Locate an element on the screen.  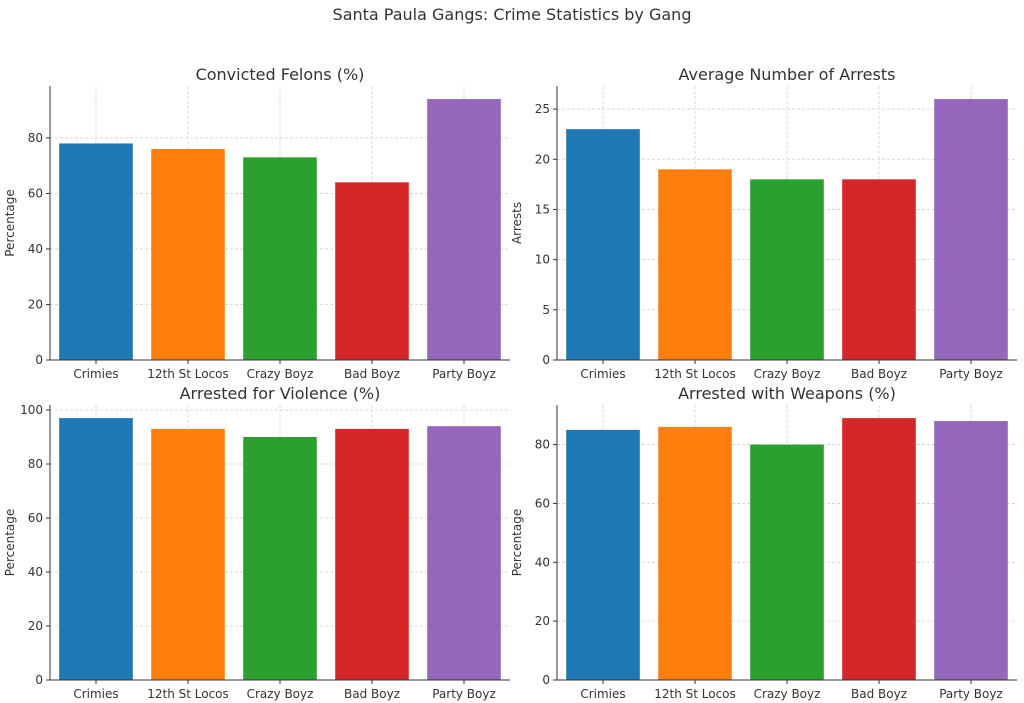
y-axis-label: Arrests is located at coordinates (517, 223).